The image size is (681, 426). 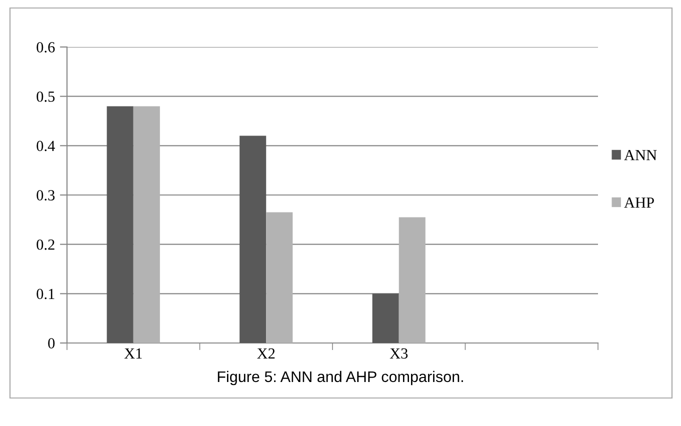 What do you see at coordinates (266, 353) in the screenshot?
I see `x-tick-label: X2` at bounding box center [266, 353].